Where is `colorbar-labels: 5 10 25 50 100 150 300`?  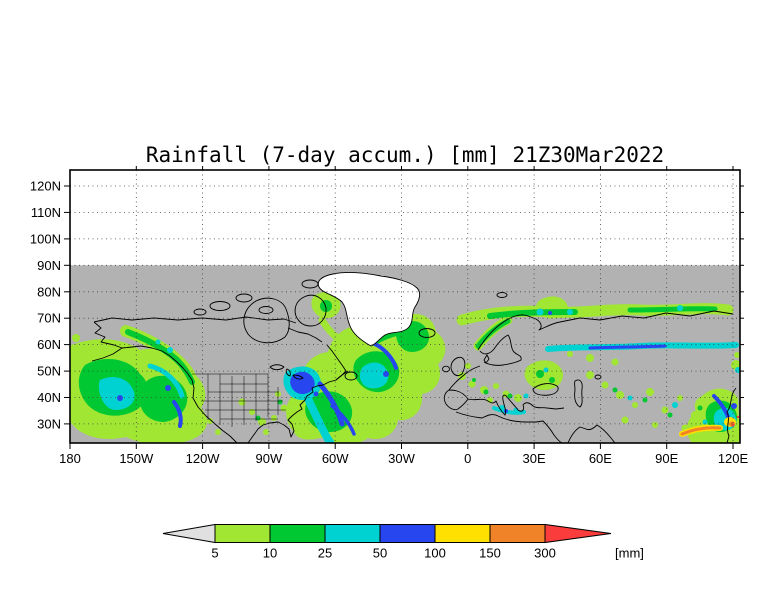 colorbar-labels: 5 10 25 50 100 150 300 is located at coordinates (383, 553).